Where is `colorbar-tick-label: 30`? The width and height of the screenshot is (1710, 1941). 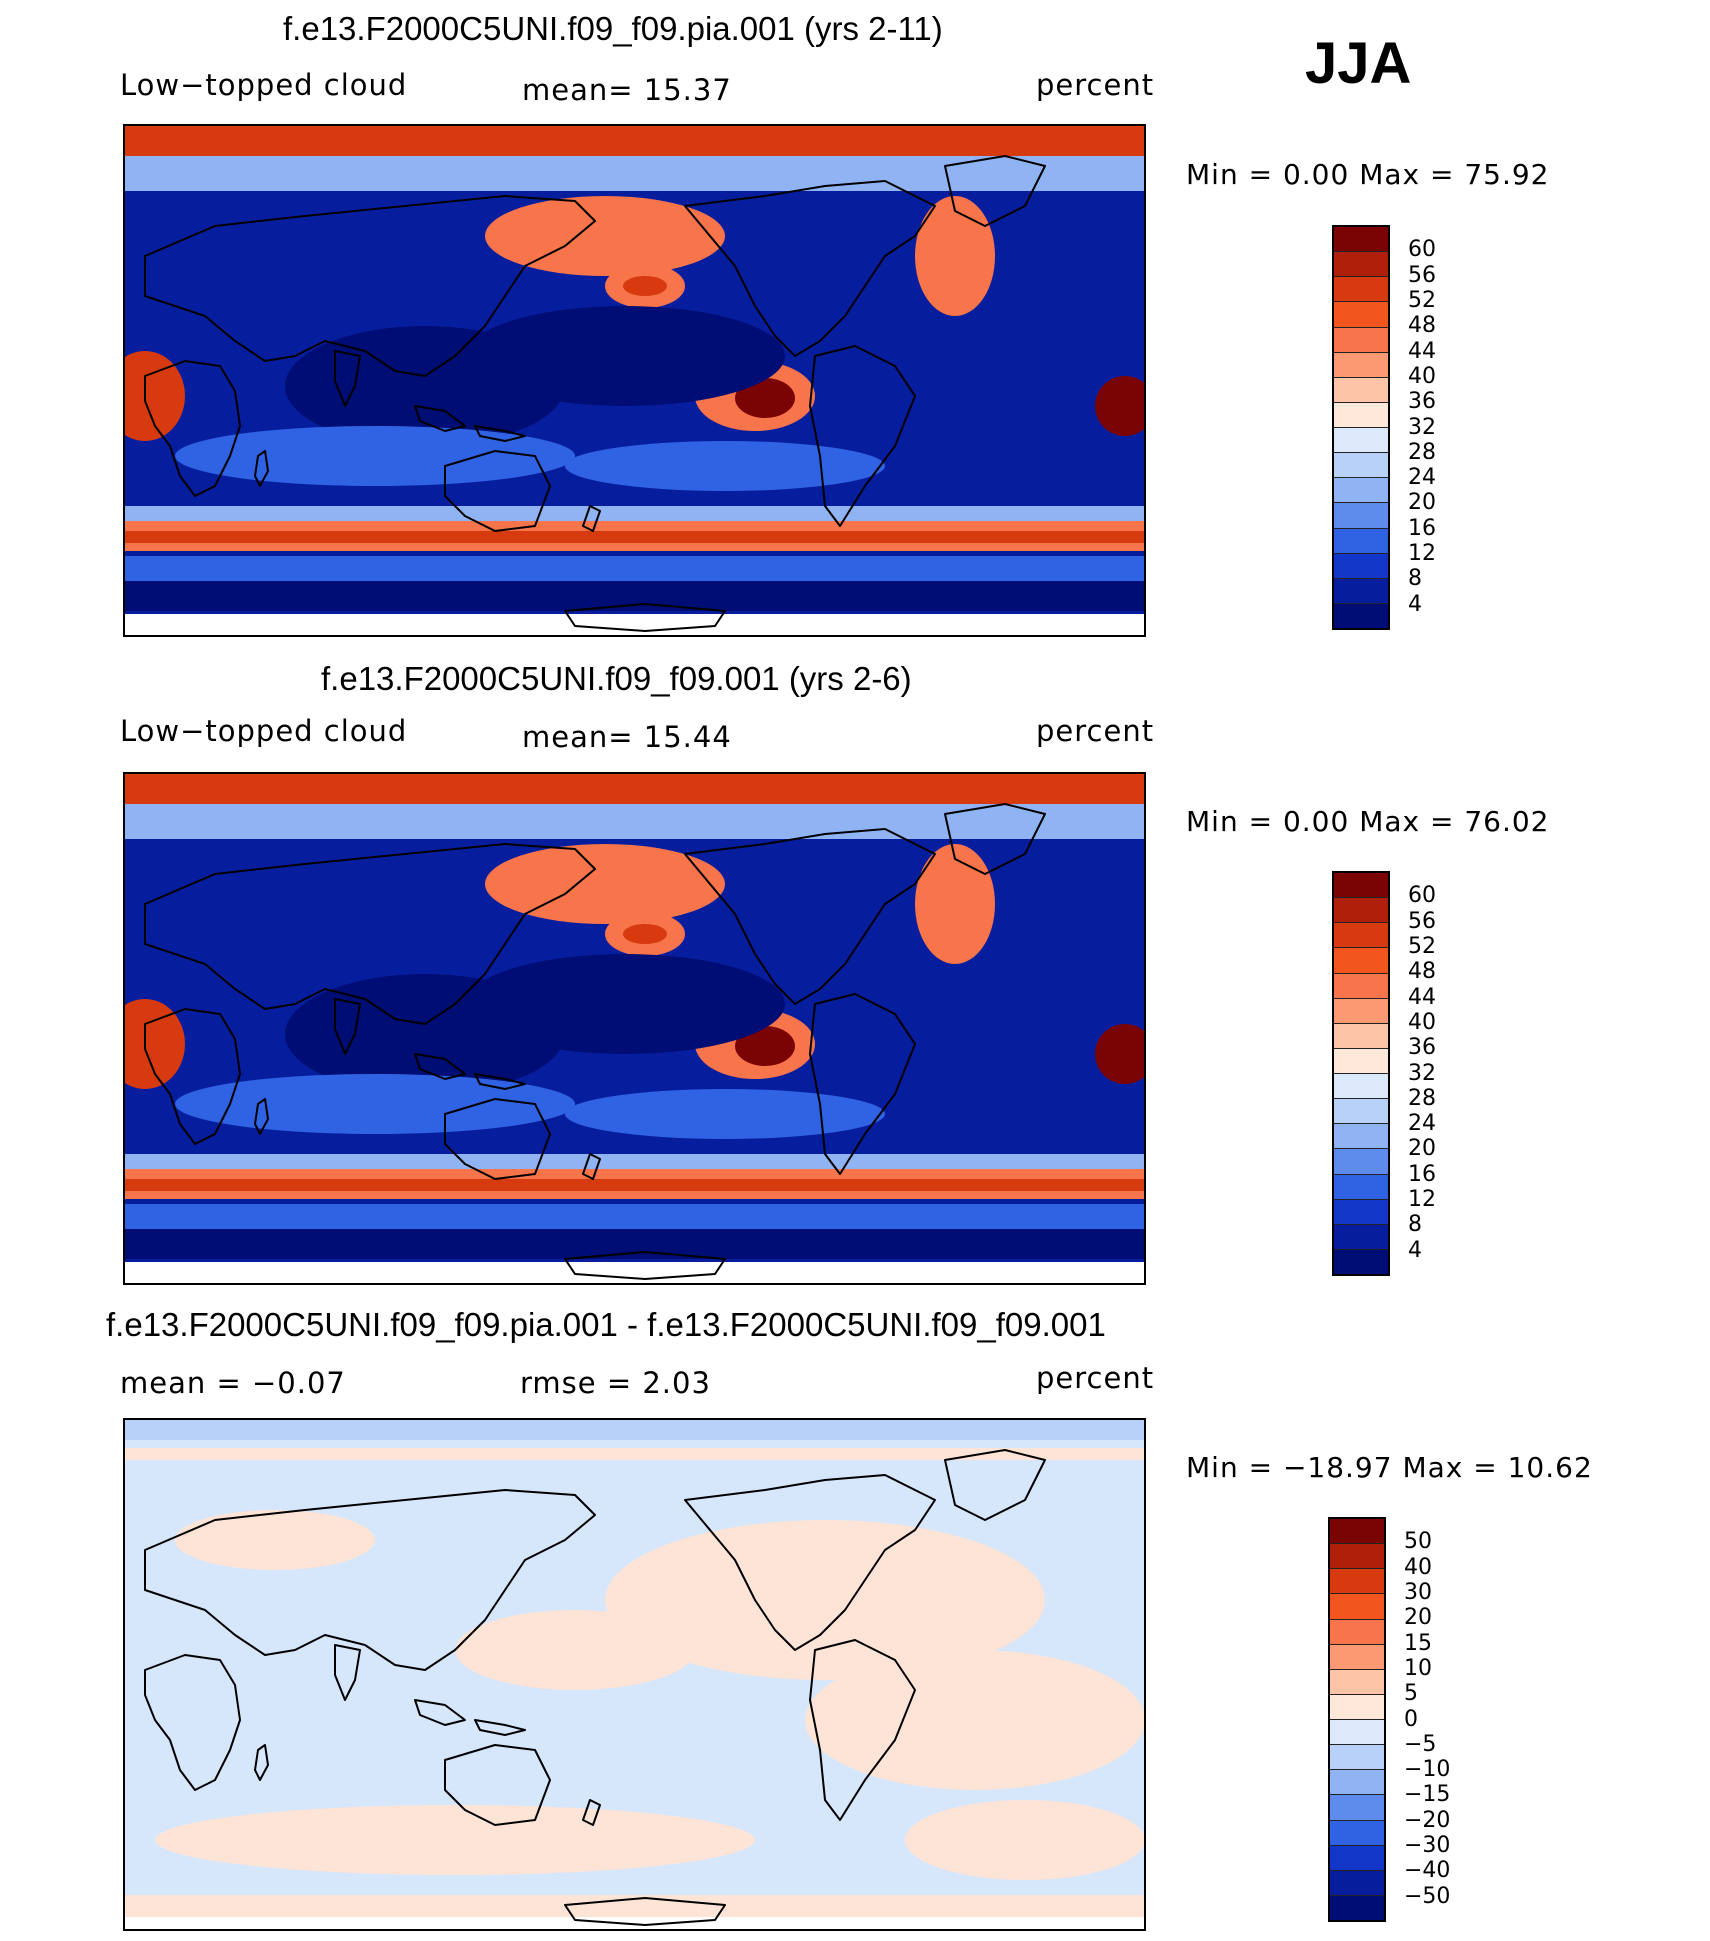
colorbar-tick-label: 30 is located at coordinates (1418, 1592).